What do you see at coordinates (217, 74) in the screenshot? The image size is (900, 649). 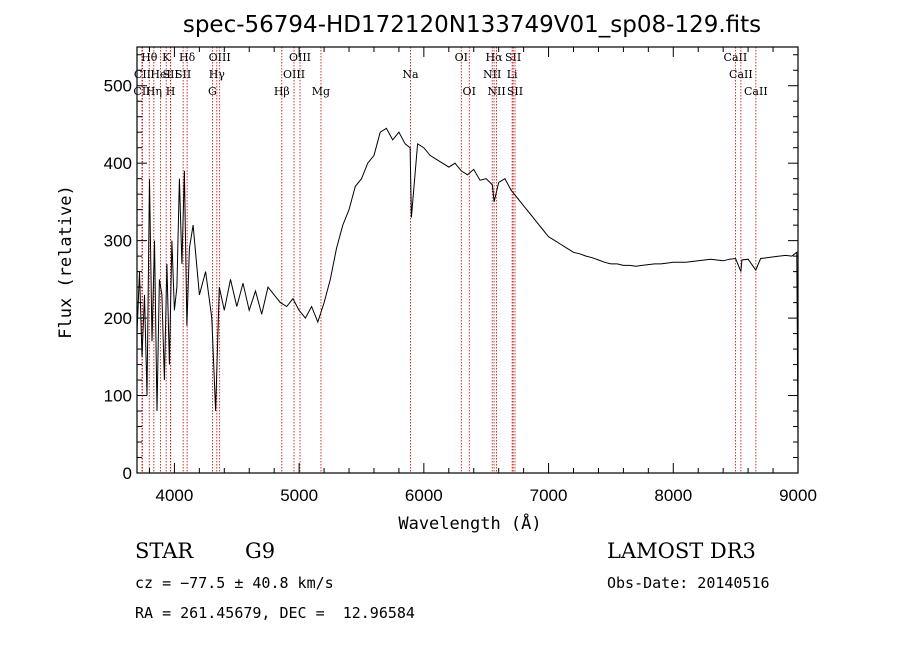 I see `line-marker-label: Hγ` at bounding box center [217, 74].